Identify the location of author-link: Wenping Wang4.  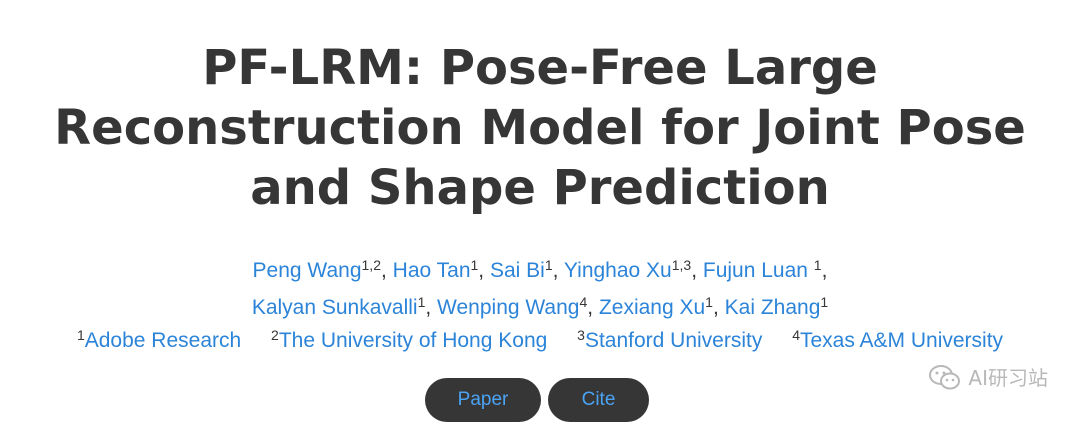
(512, 306).